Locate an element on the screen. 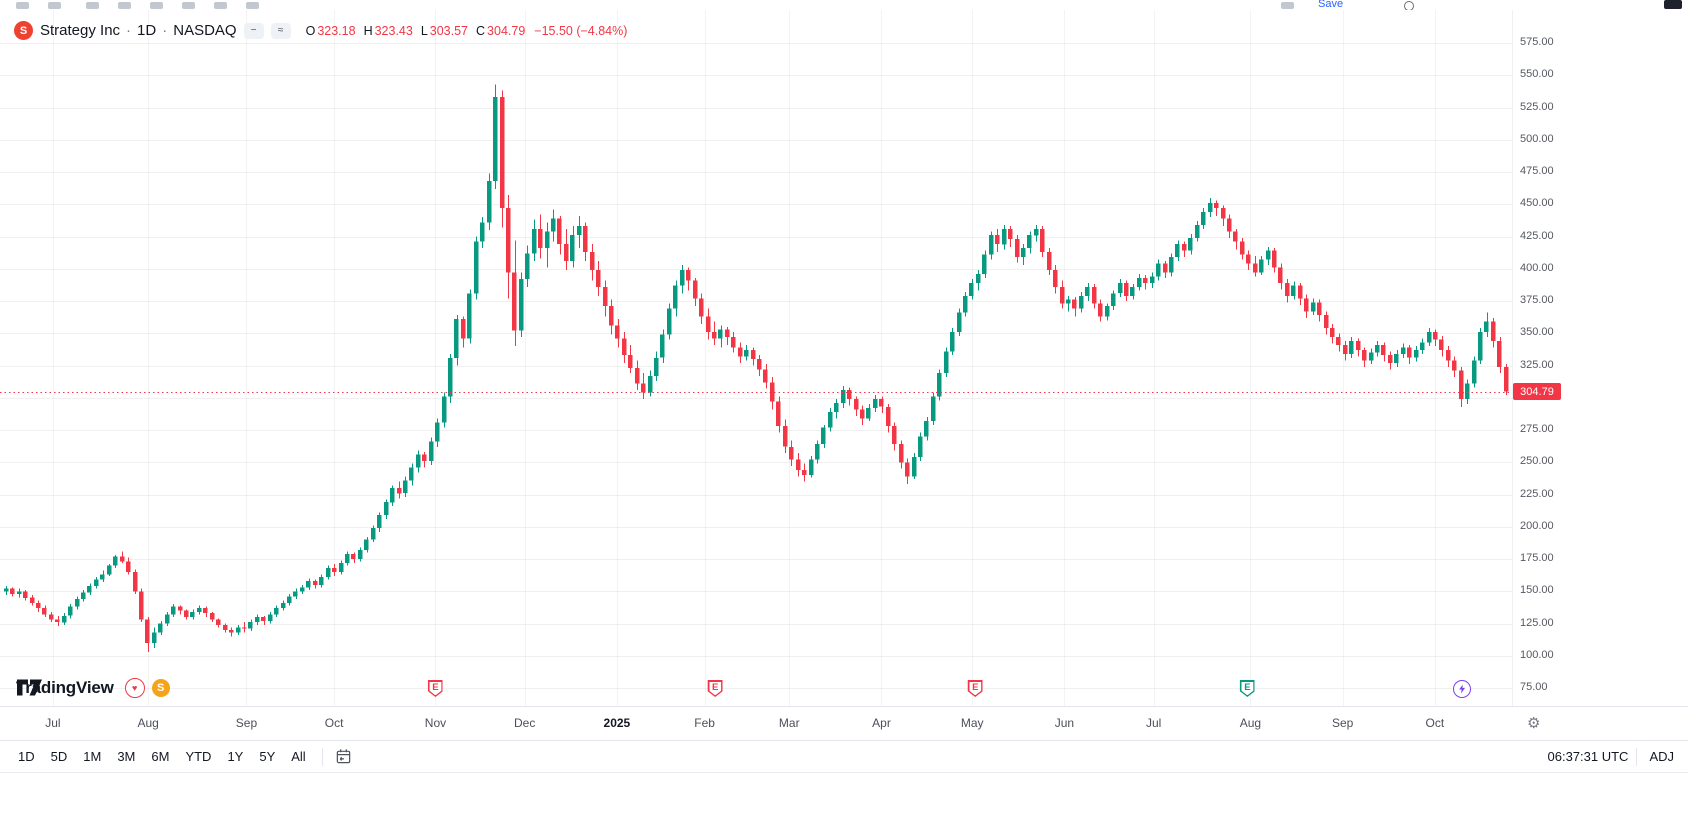 The image size is (1688, 839). earnings-marker-may: E is located at coordinates (975, 688).